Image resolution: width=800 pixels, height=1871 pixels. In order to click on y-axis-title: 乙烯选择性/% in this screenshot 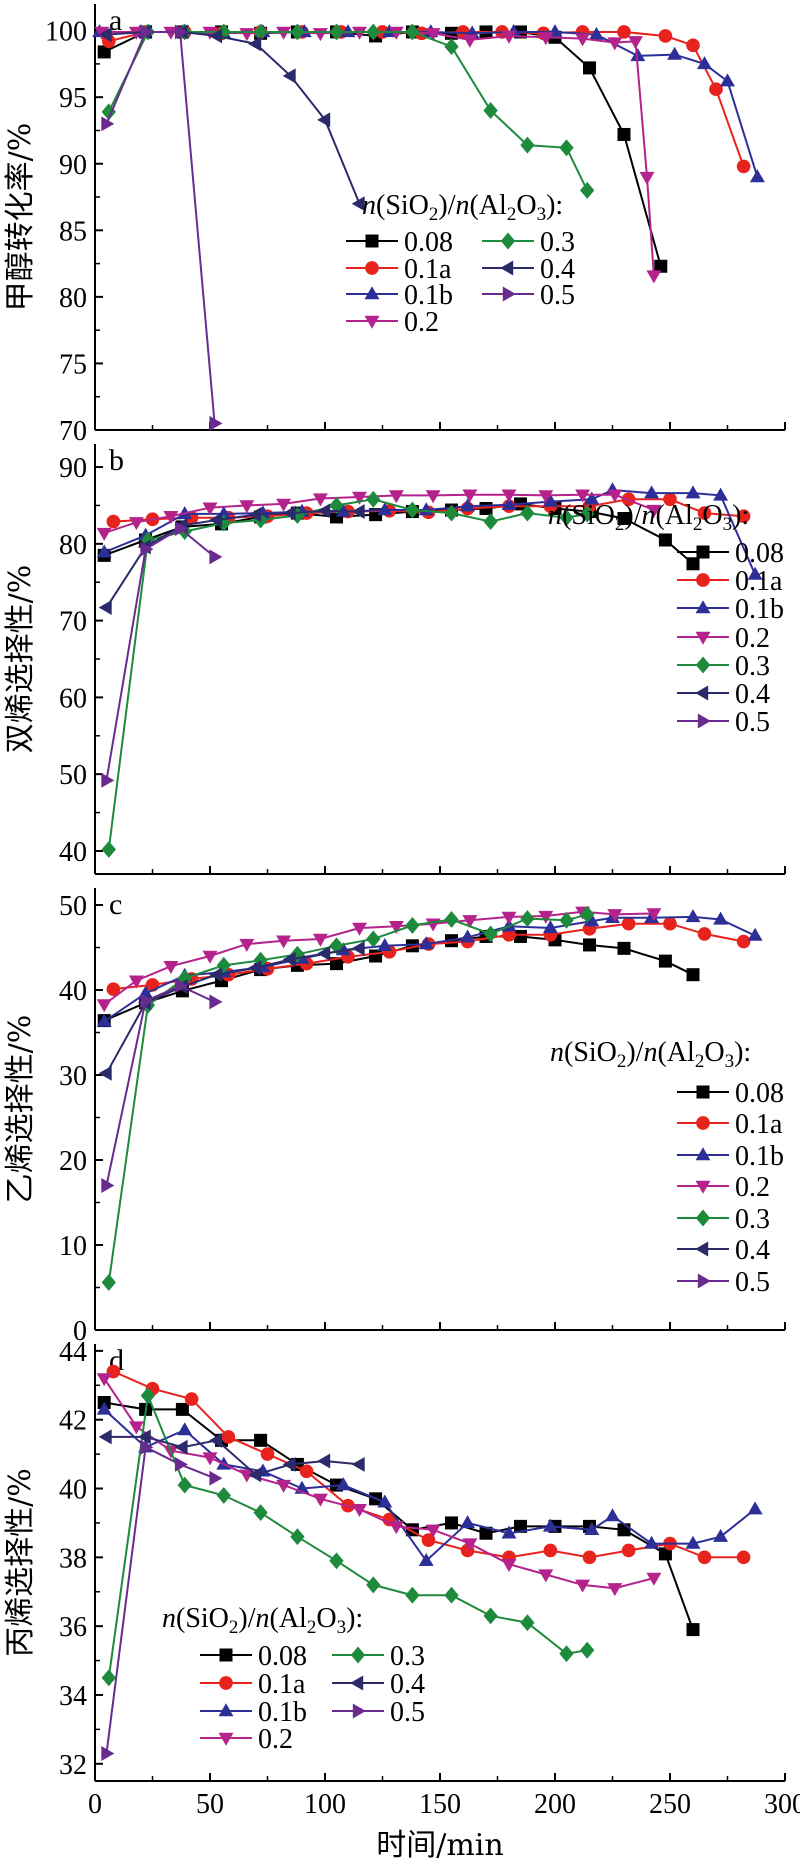, I will do `click(20, 1109)`.